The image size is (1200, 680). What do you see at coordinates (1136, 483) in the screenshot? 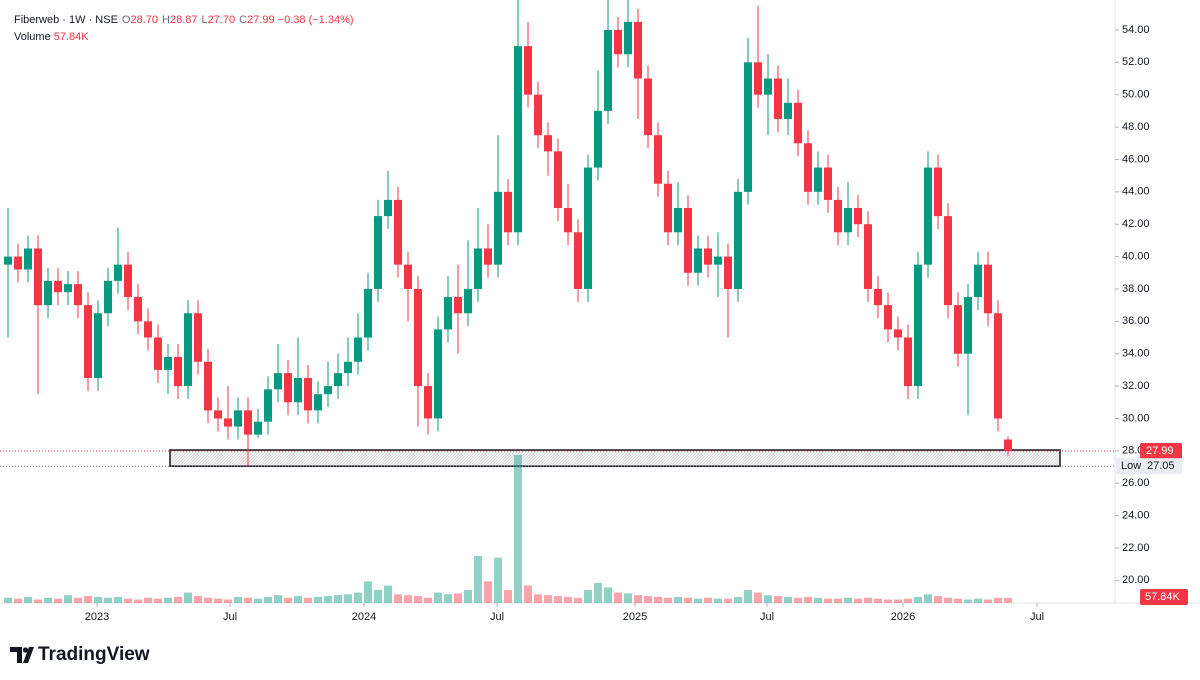
I see `y-tick-label: 26.00` at bounding box center [1136, 483].